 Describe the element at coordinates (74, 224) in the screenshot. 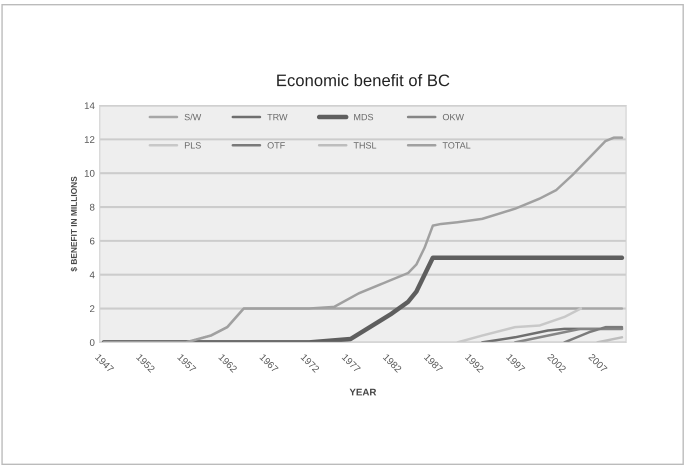

I see `y-axis-title: $ BENEFIT IN MILLIONS` at that location.